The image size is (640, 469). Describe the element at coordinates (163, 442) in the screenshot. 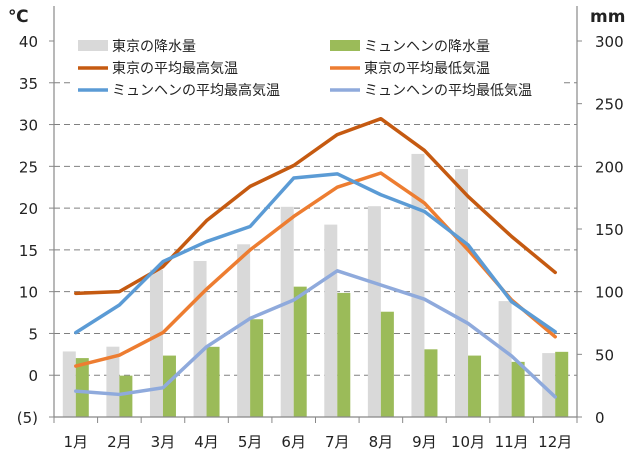

I see `x-tick-label: 3月` at that location.